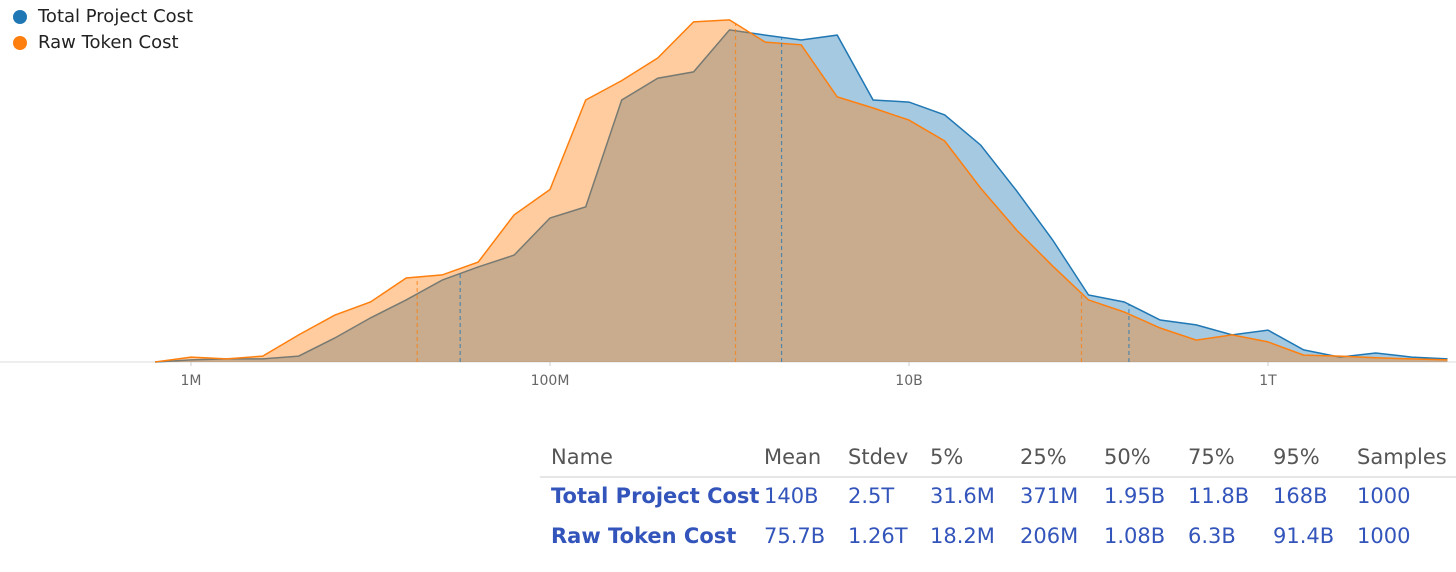 Image resolution: width=1456 pixels, height=572 pixels. I want to click on table-header: Samples, so click(1402, 457).